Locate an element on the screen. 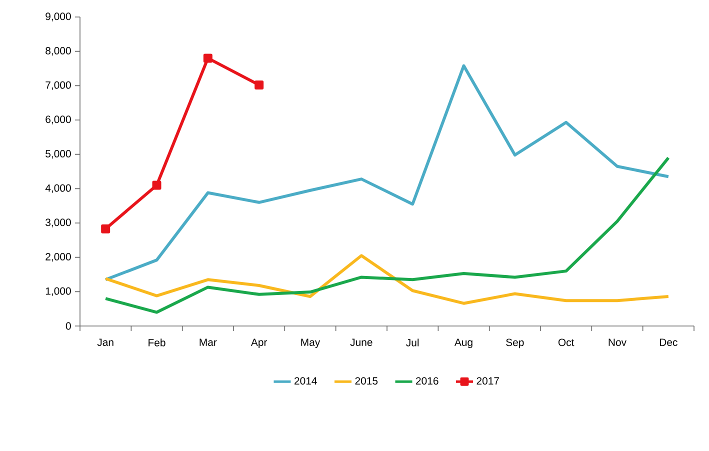 The width and height of the screenshot is (709, 451). y-tick-label: 4,000 is located at coordinates (58, 188).